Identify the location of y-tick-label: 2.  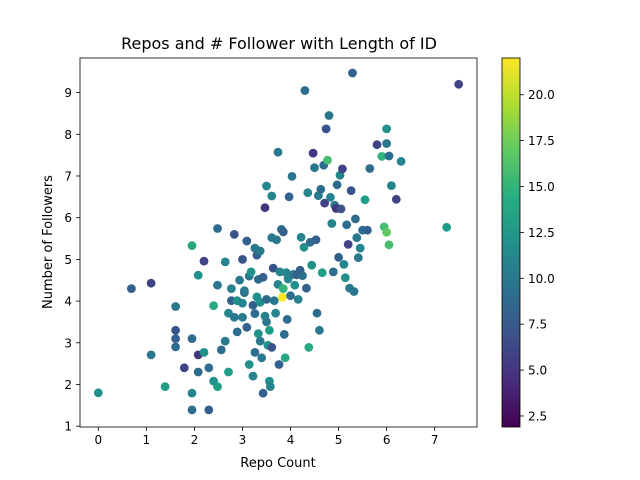
(68, 385).